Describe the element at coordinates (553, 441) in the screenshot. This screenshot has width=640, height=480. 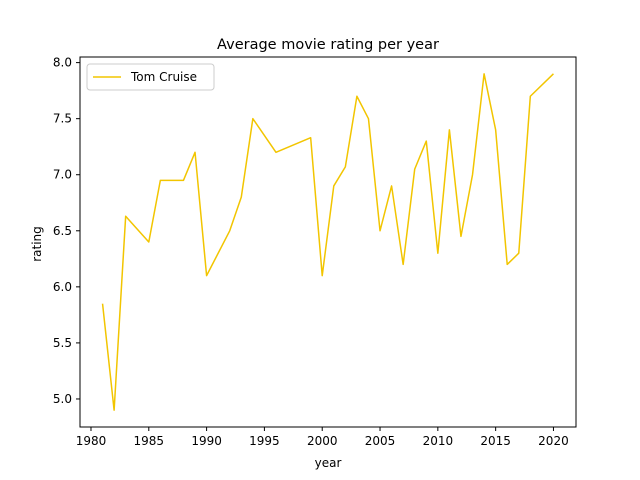
I see `x-tick-label: 2020` at that location.